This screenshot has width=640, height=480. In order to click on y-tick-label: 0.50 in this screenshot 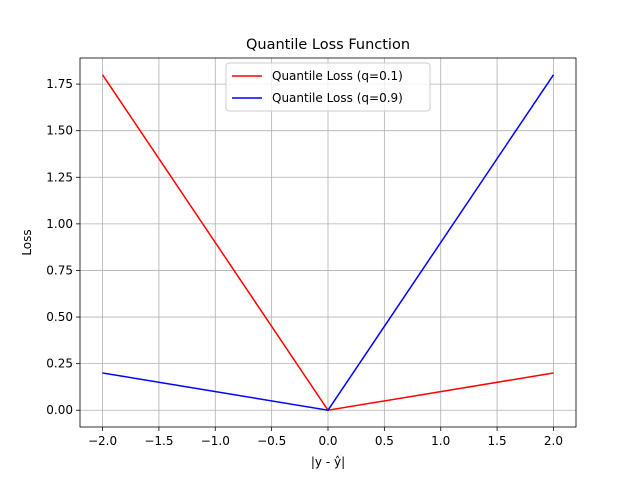, I will do `click(59, 317)`.